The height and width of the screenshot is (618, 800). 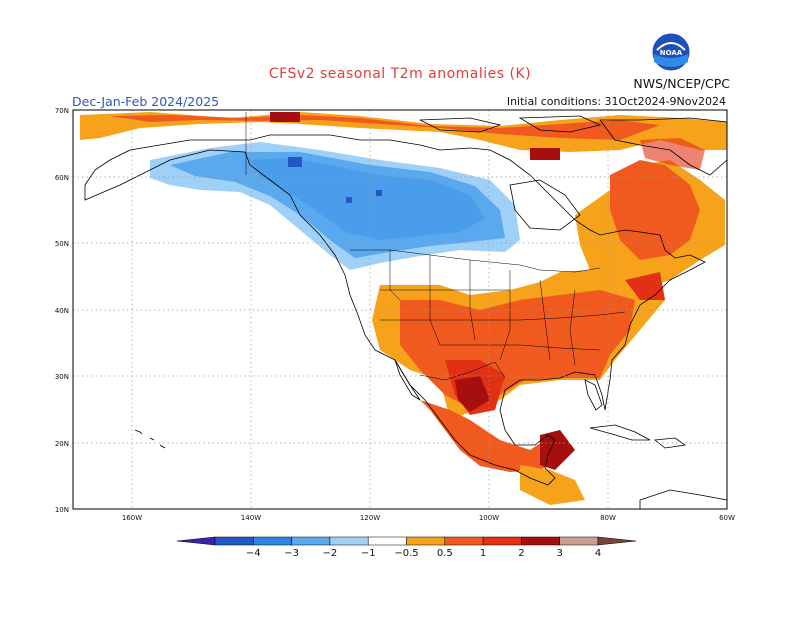 I want to click on colorbar-tick-label: −0.5, so click(x=406, y=553).